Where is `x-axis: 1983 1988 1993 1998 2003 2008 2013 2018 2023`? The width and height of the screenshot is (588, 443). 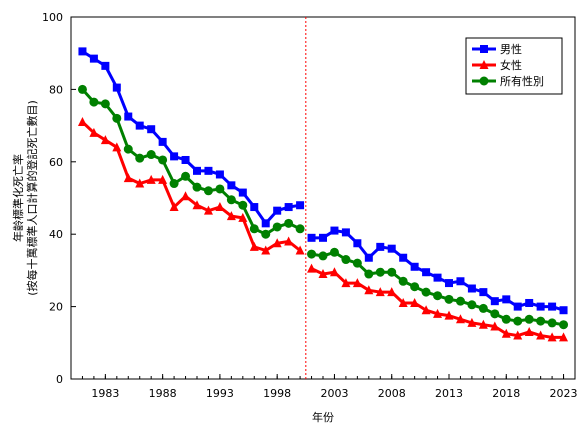
x-axis: 1983 1988 1993 1998 2003 2008 2013 2018 2023 is located at coordinates (329, 387).